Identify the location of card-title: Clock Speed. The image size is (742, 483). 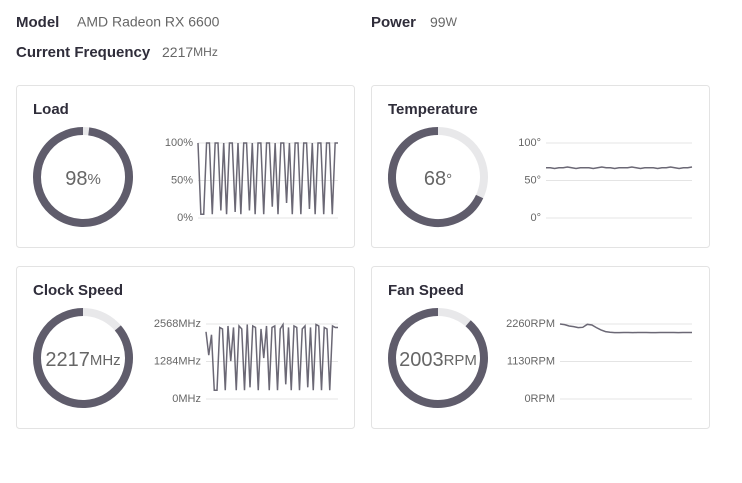
(78, 290).